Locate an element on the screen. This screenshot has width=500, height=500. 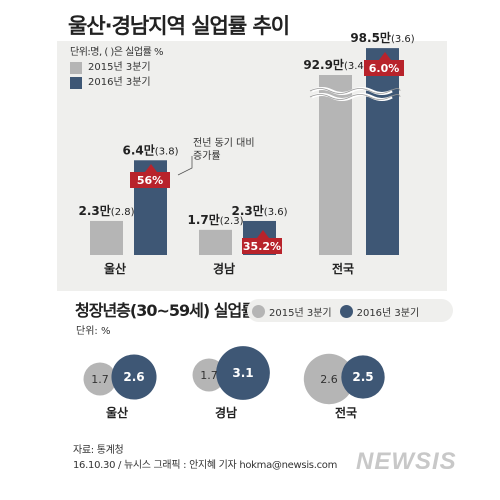
bubble-울산-2015 is located at coordinates (100, 379).